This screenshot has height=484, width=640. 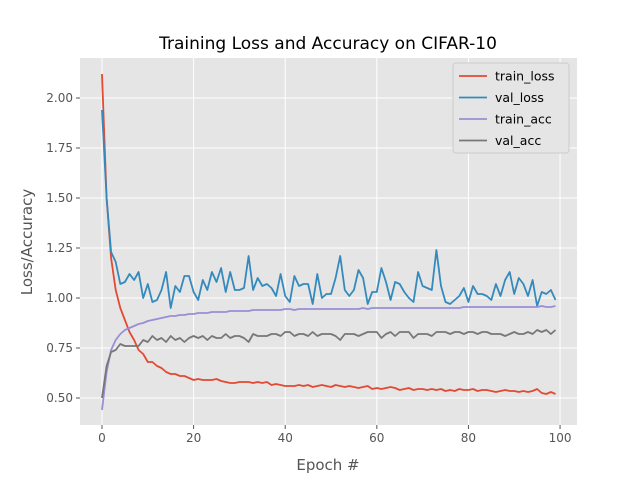 I want to click on x-tick-label: 100, so click(x=560, y=438).